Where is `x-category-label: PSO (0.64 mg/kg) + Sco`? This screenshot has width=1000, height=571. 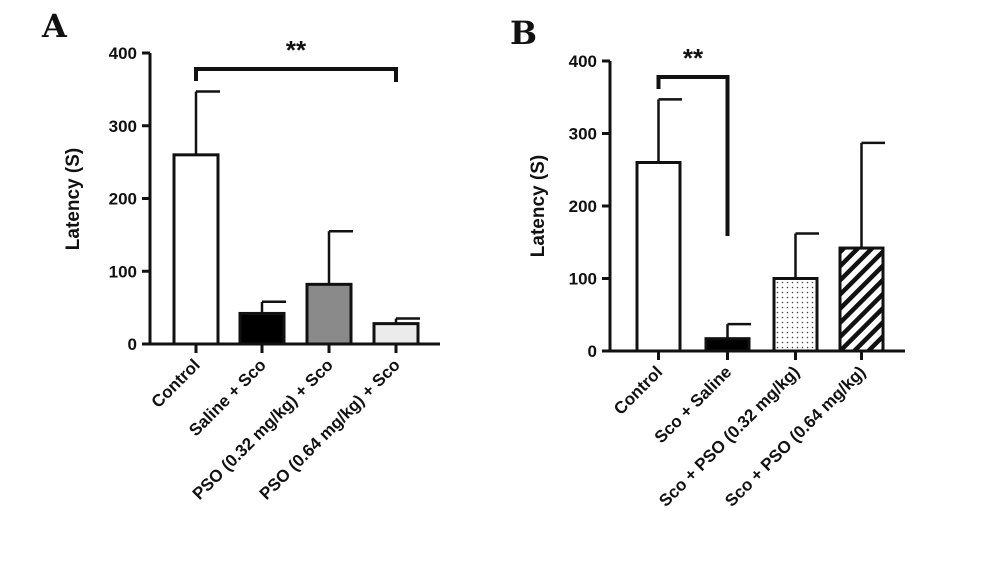
x-category-label: PSO (0.64 mg/kg) + Sco is located at coordinates (330, 429).